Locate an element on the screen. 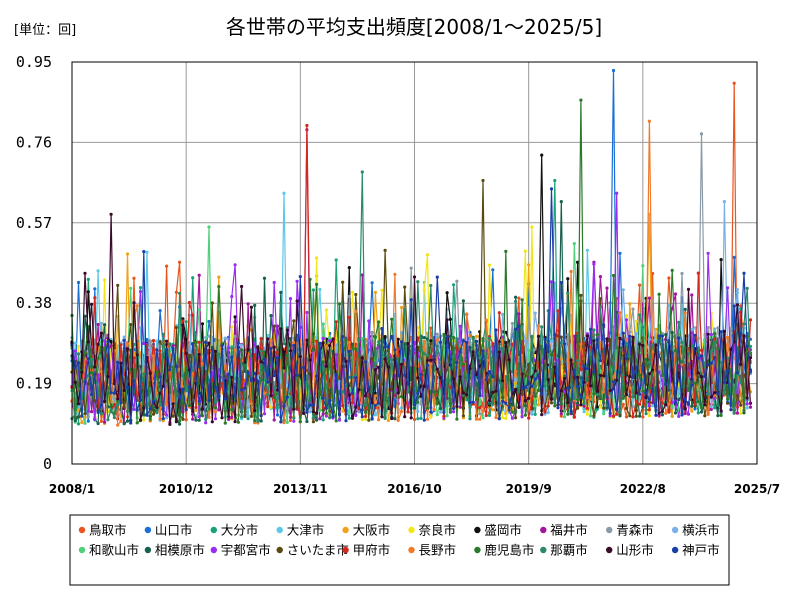 This screenshot has height=600, width=800. legend-label: 長野市 is located at coordinates (438, 550).